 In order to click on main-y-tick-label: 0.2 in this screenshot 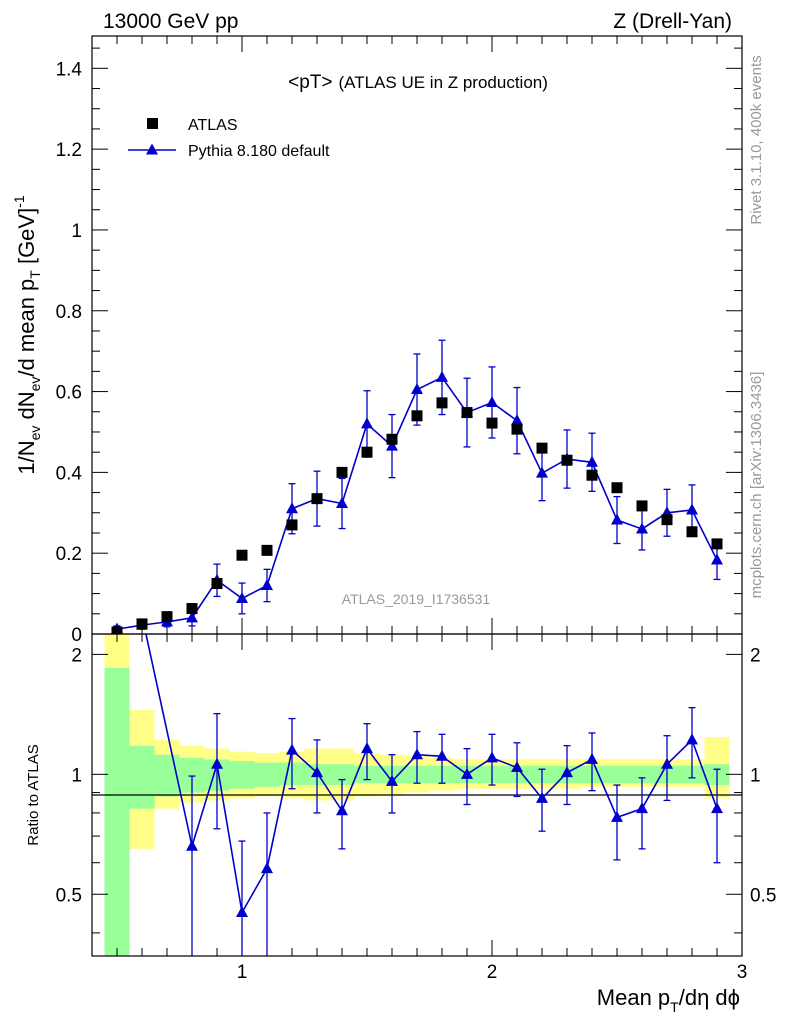, I will do `click(69, 554)`.